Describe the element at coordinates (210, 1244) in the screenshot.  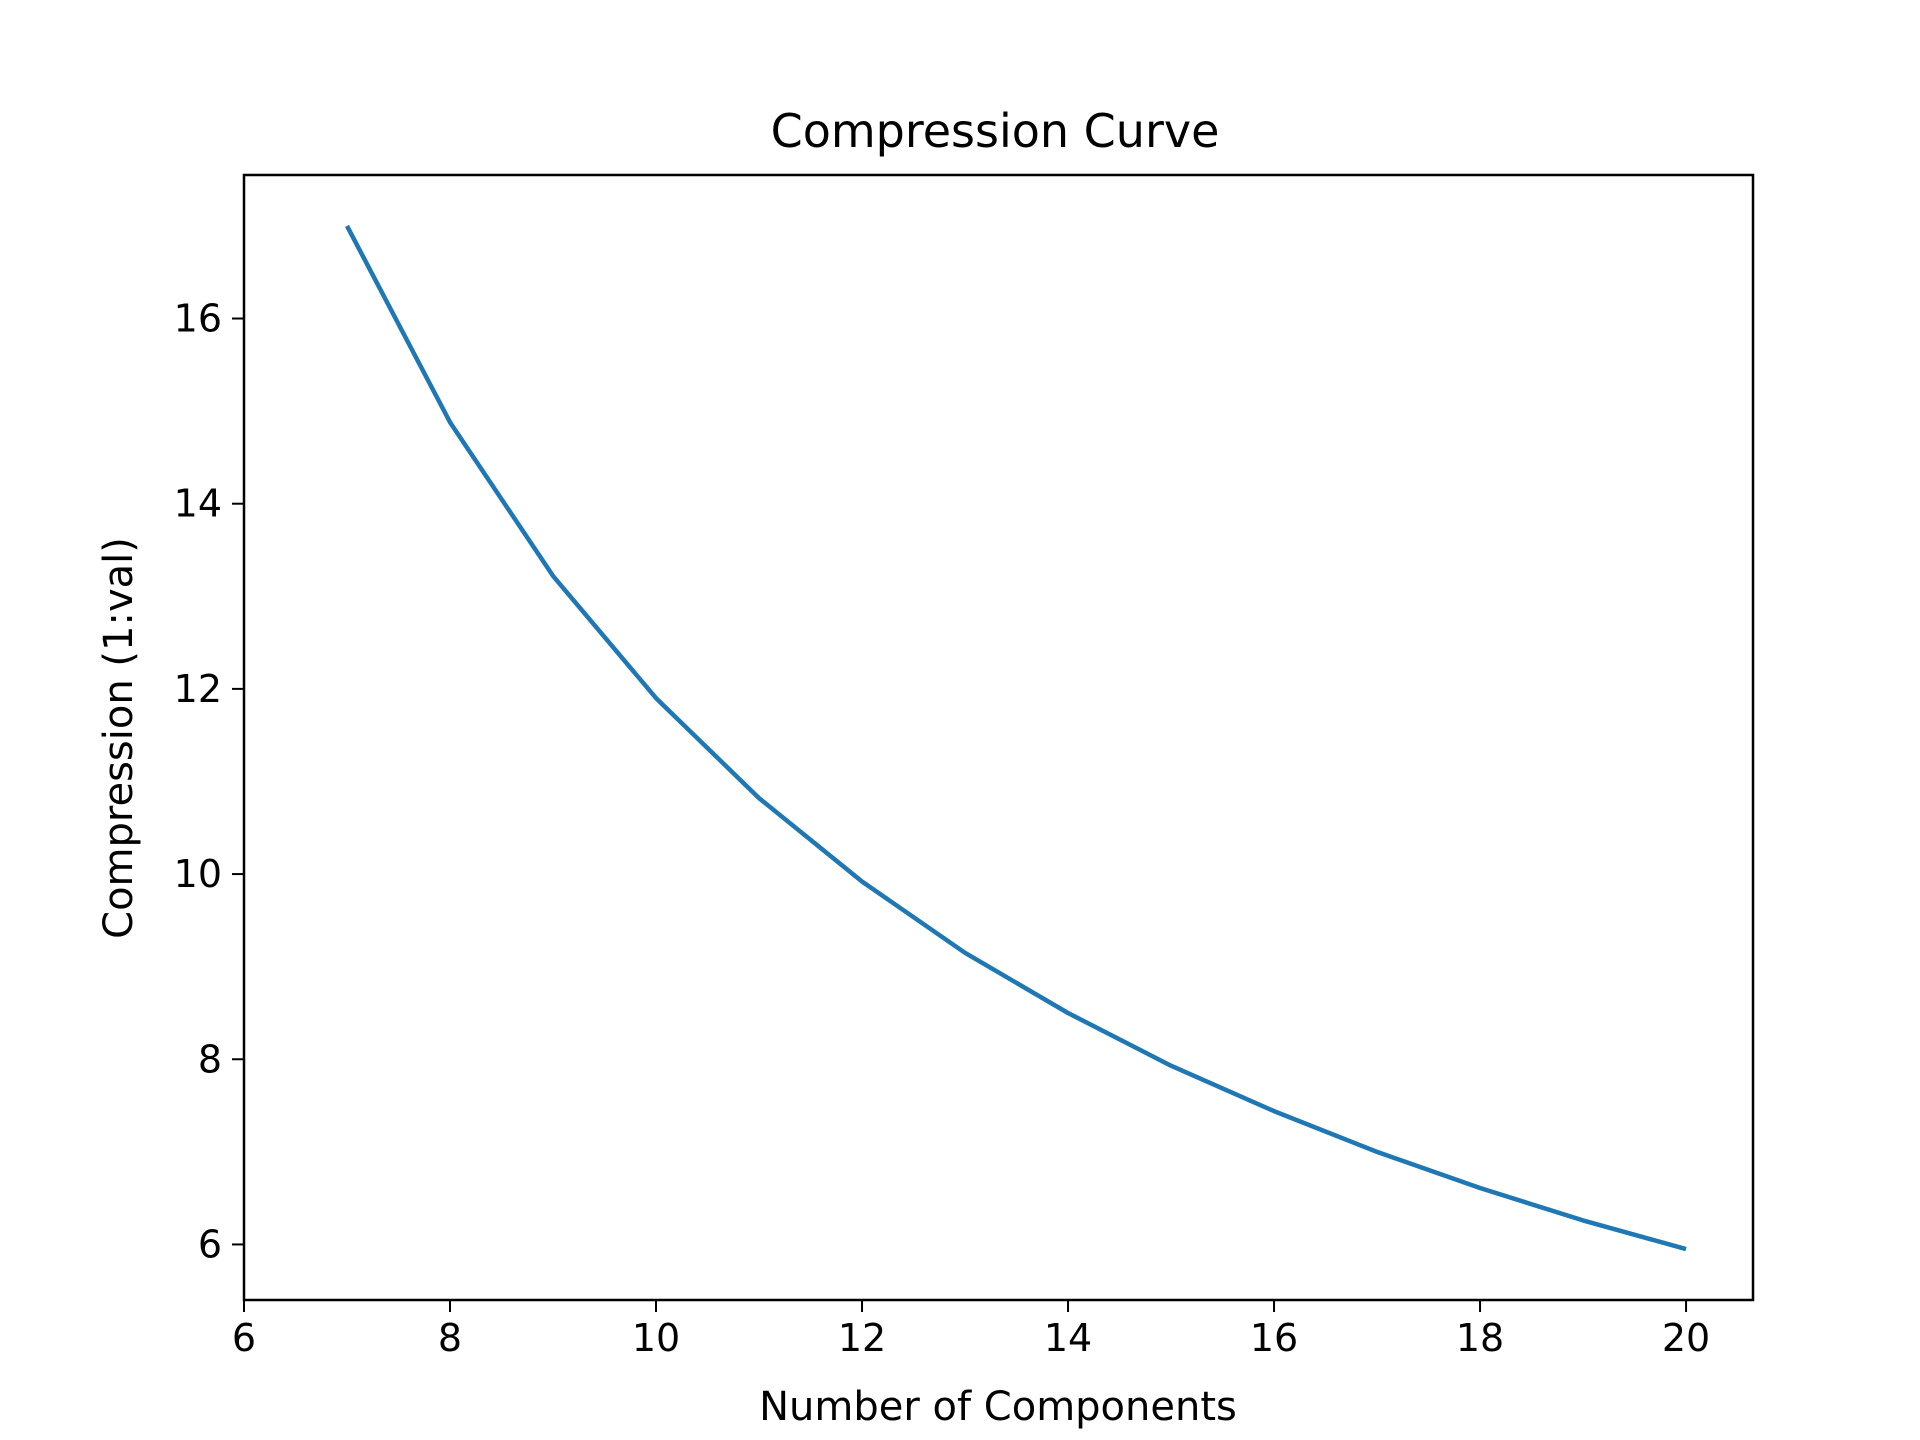
I see `y-tick-label: 6` at that location.